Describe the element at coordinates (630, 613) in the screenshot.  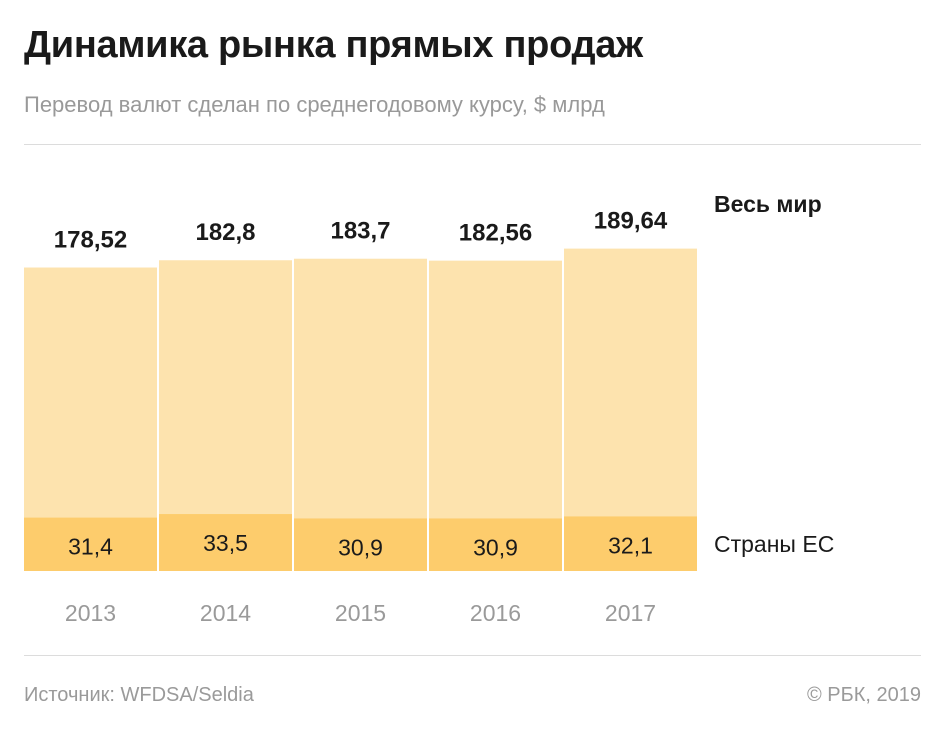
I see `x-tick-label-2017: 2017` at that location.